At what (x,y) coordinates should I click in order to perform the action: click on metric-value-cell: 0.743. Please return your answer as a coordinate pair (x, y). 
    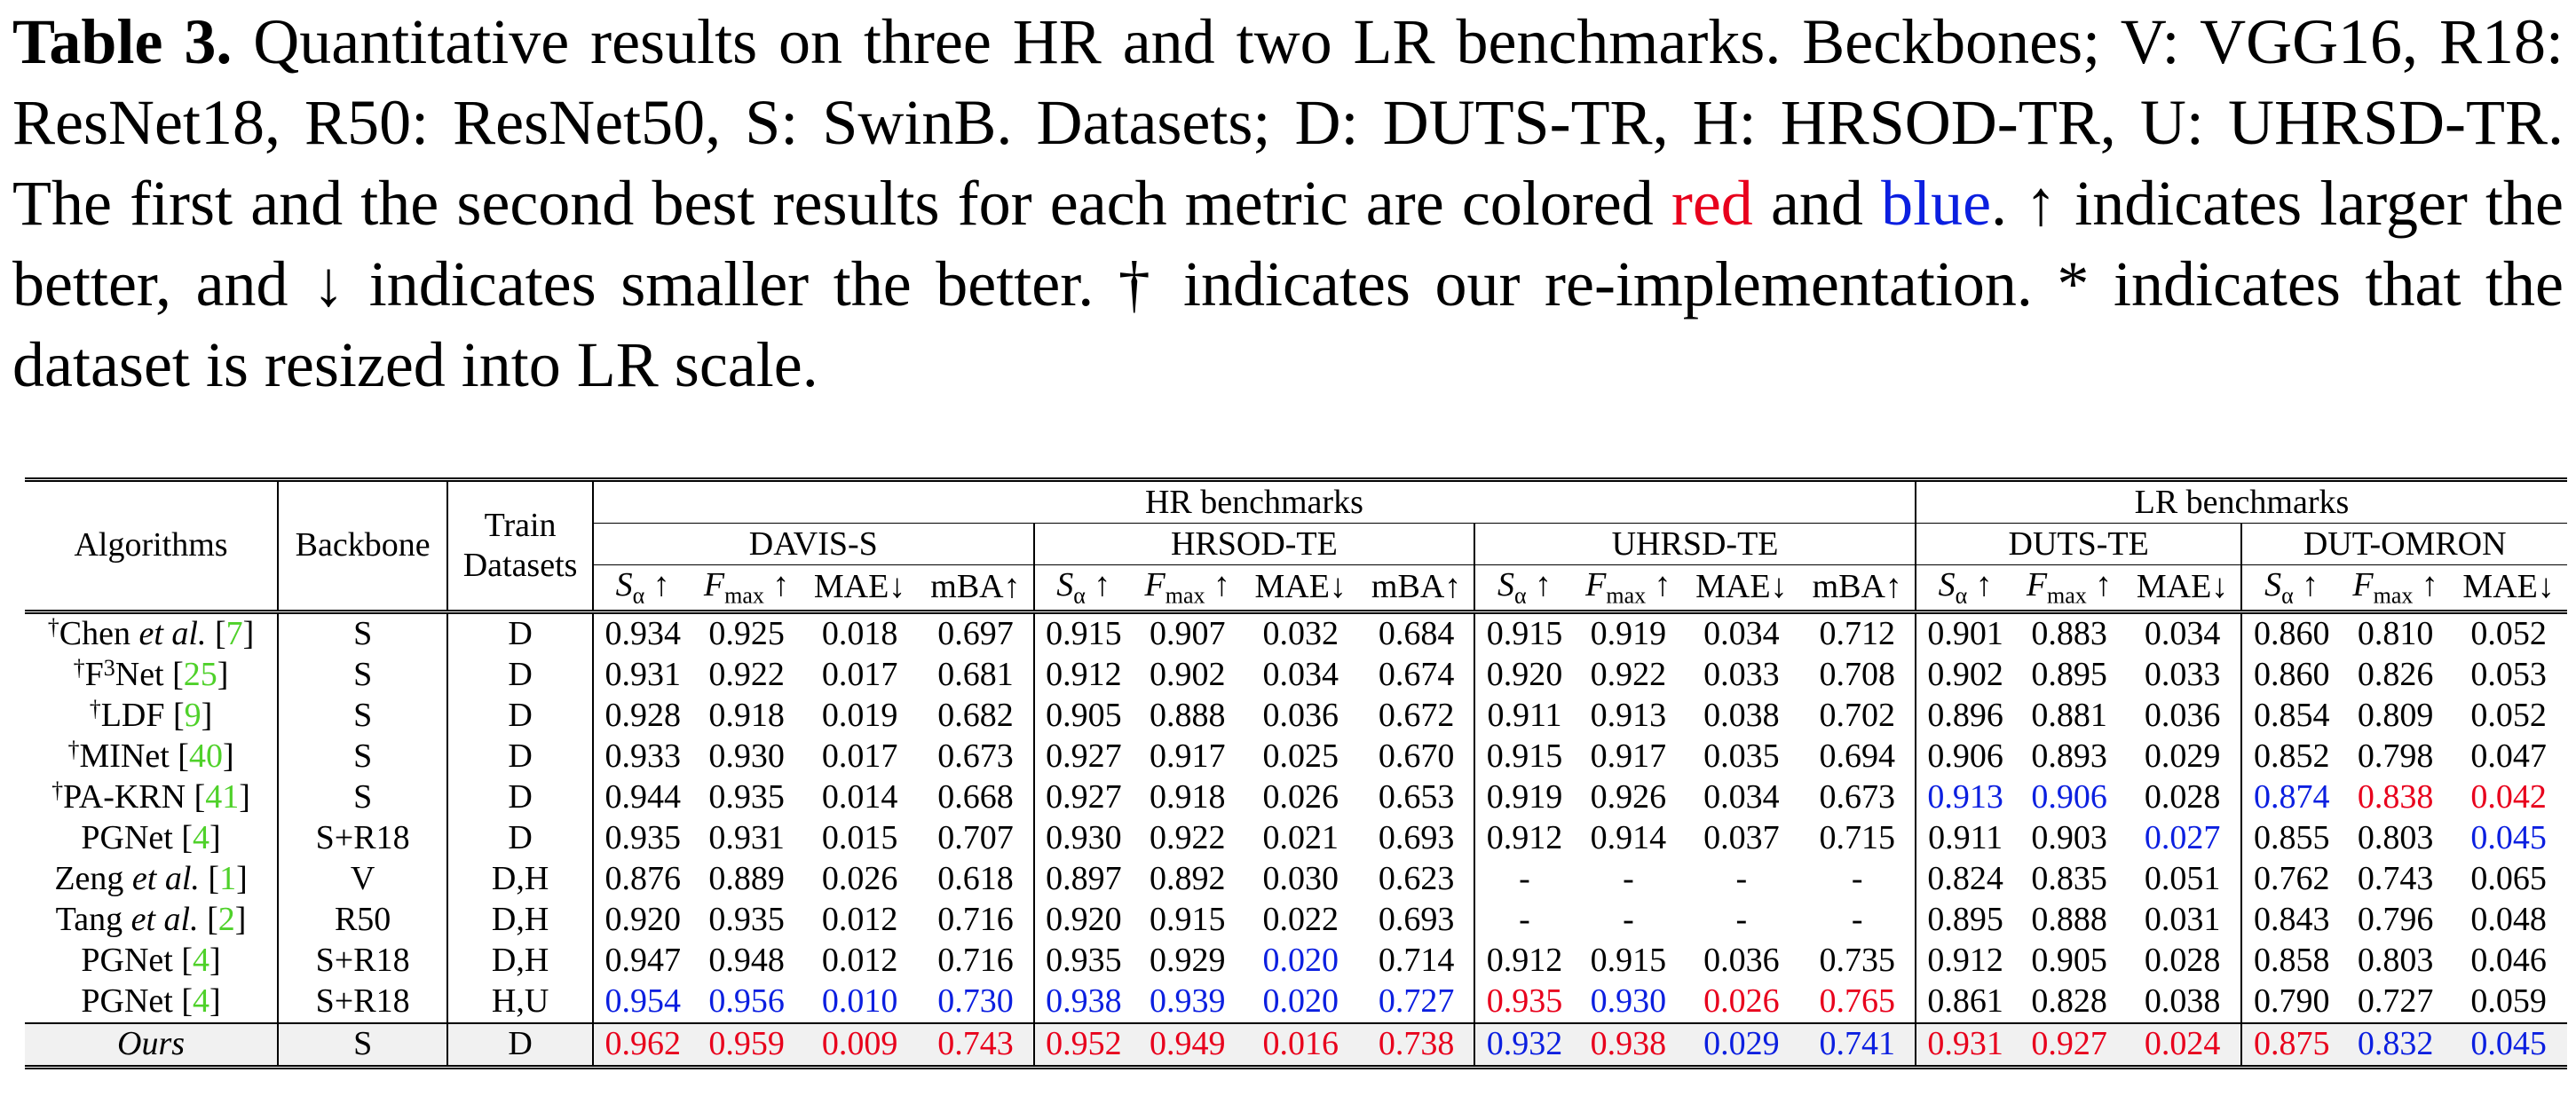
    Looking at the image, I should click on (2395, 879).